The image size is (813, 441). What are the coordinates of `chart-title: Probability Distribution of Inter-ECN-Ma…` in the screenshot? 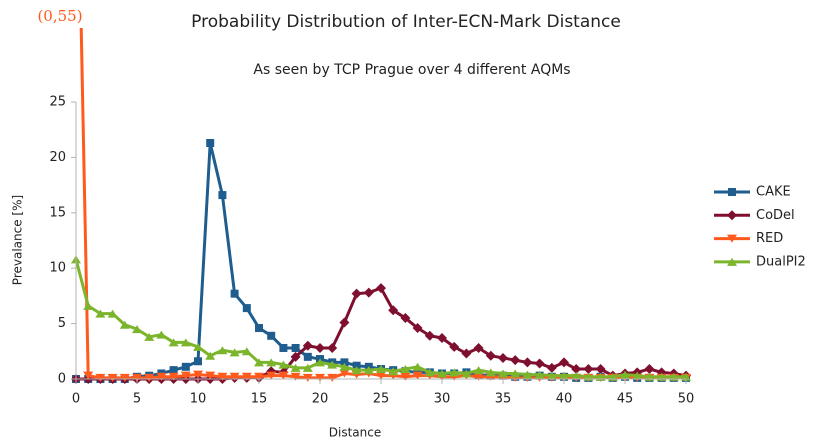 It's located at (406, 22).